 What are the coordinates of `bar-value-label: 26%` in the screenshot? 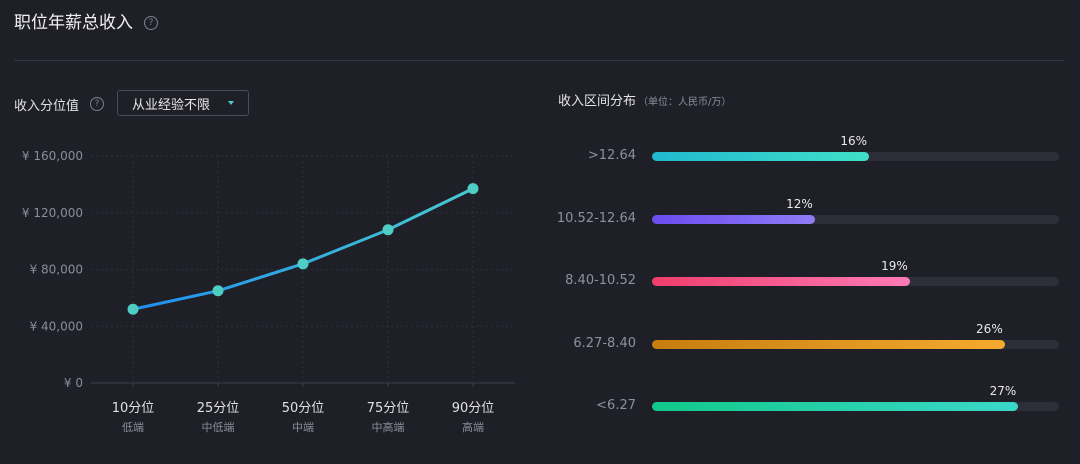 It's located at (989, 329).